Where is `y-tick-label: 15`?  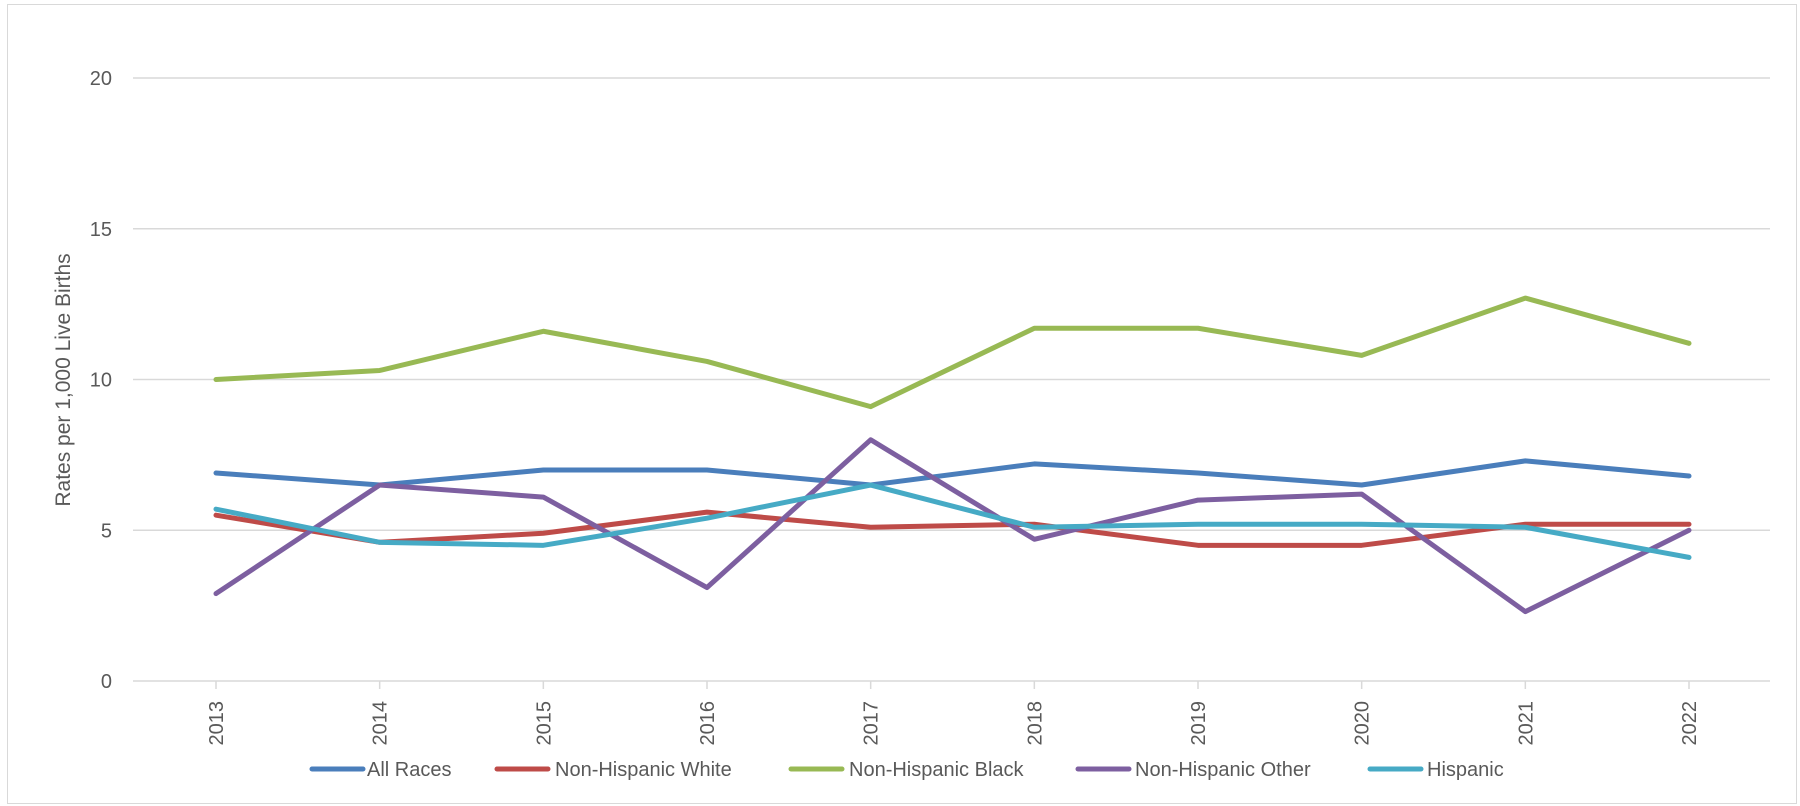 y-tick-label: 15 is located at coordinates (101, 230).